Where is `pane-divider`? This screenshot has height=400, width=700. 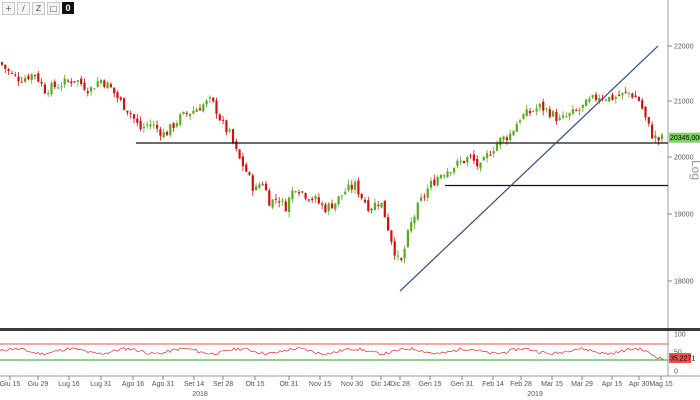
pane-divider is located at coordinates (350, 329).